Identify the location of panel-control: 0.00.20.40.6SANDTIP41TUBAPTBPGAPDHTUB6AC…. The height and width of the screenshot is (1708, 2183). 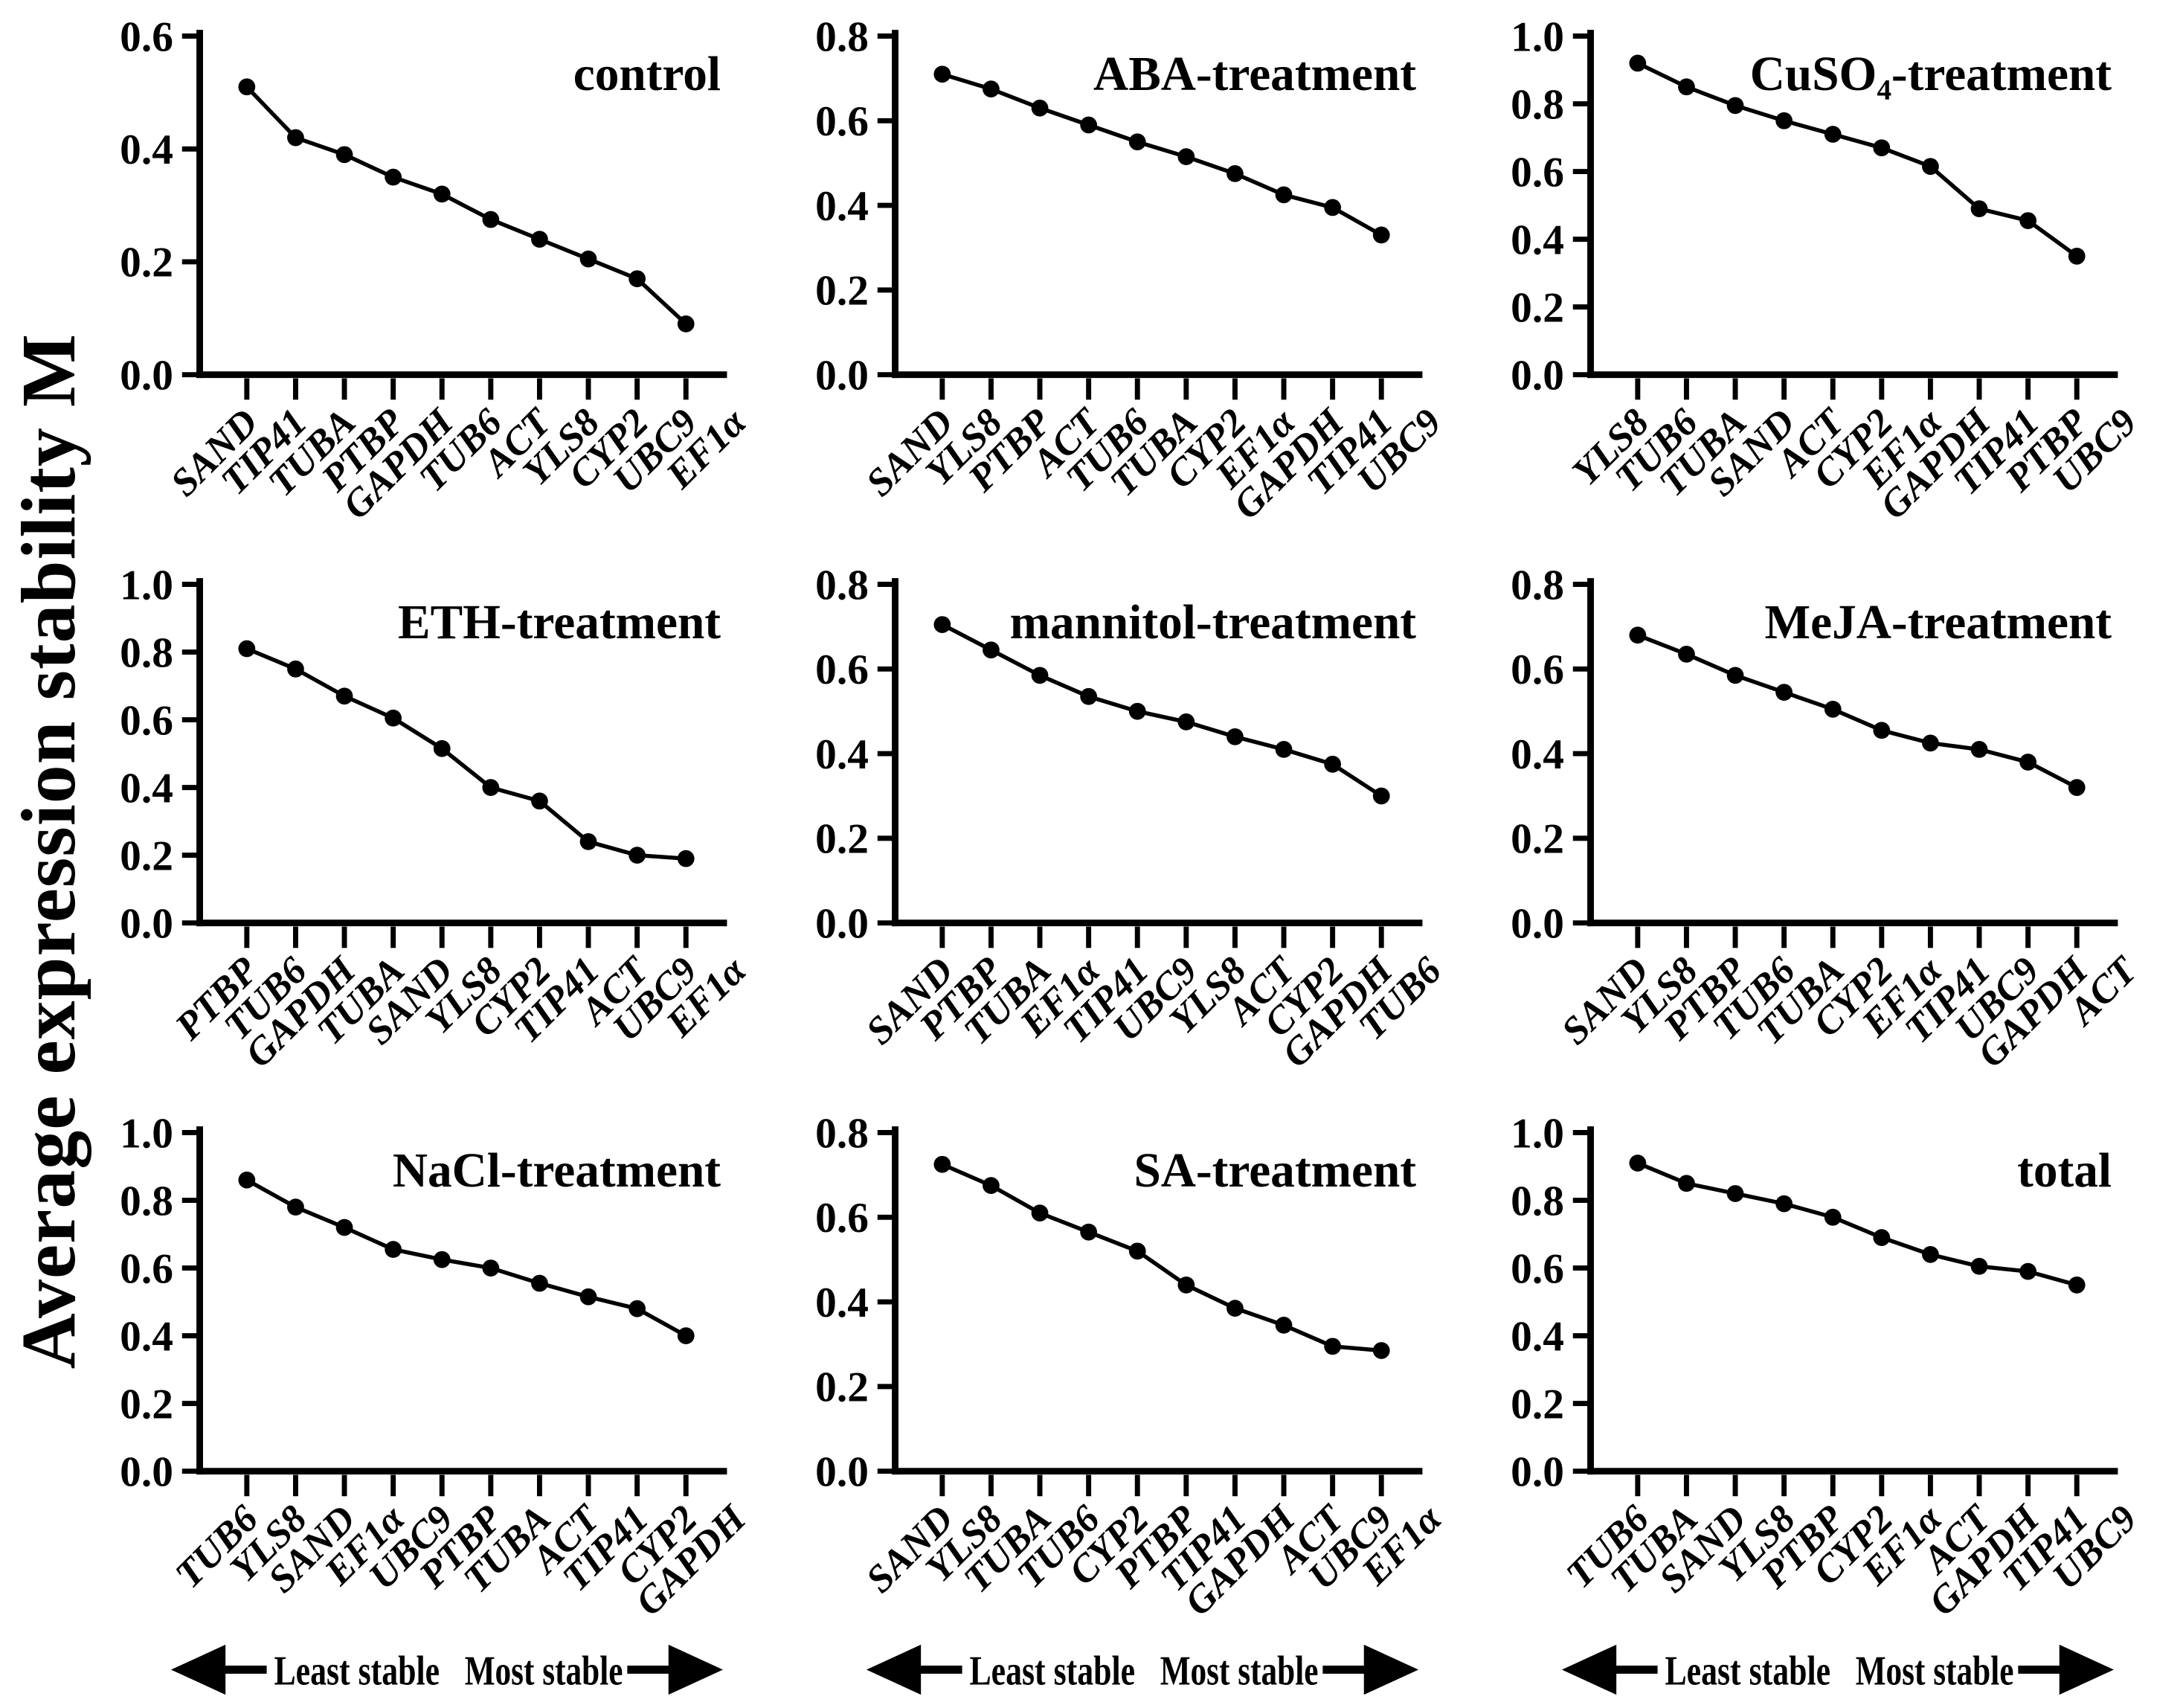
(437, 270).